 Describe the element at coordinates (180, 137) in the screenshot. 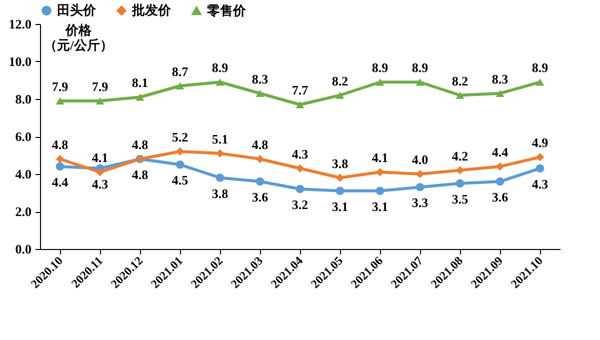

I see `data-label: 5.2` at that location.